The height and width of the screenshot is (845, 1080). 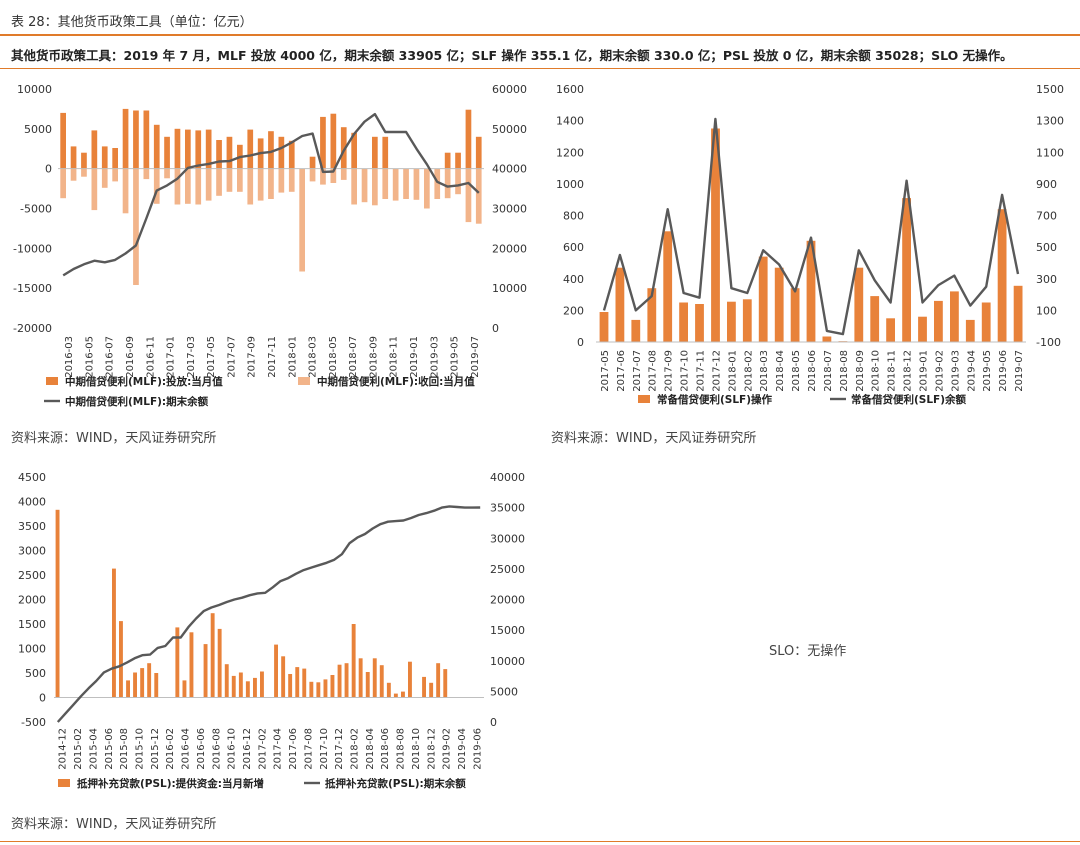 What do you see at coordinates (373, 357) in the screenshot?
I see `mlf-x-tick-label: 2018-09` at bounding box center [373, 357].